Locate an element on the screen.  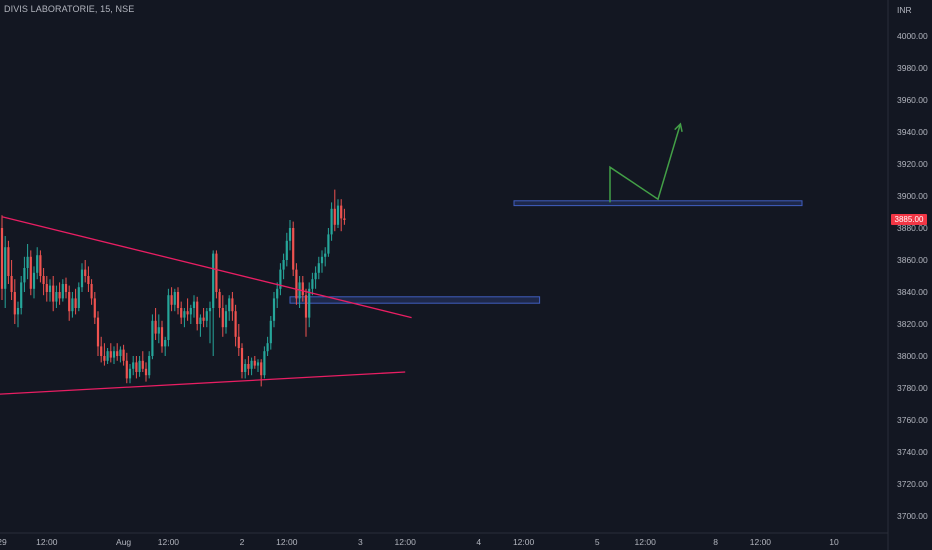
x-tick-label: 8 is located at coordinates (715, 542).